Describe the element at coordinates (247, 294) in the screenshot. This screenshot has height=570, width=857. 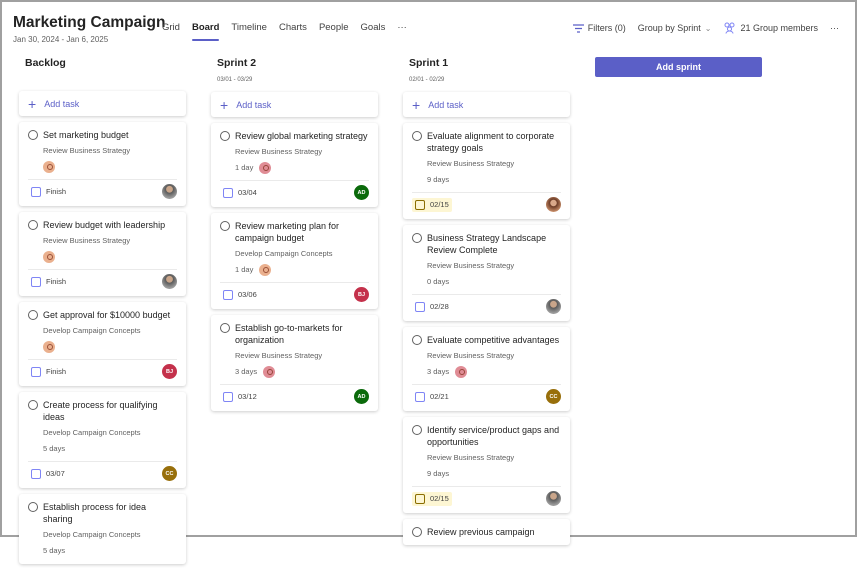
I see `due-date-label: 03/06` at that location.